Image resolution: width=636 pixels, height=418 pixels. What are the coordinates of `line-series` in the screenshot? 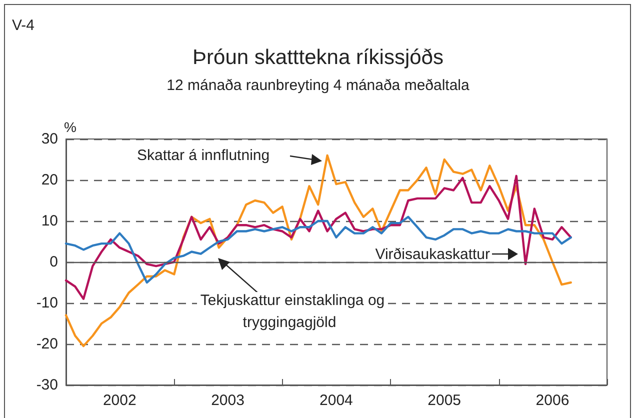 It's located at (318, 250).